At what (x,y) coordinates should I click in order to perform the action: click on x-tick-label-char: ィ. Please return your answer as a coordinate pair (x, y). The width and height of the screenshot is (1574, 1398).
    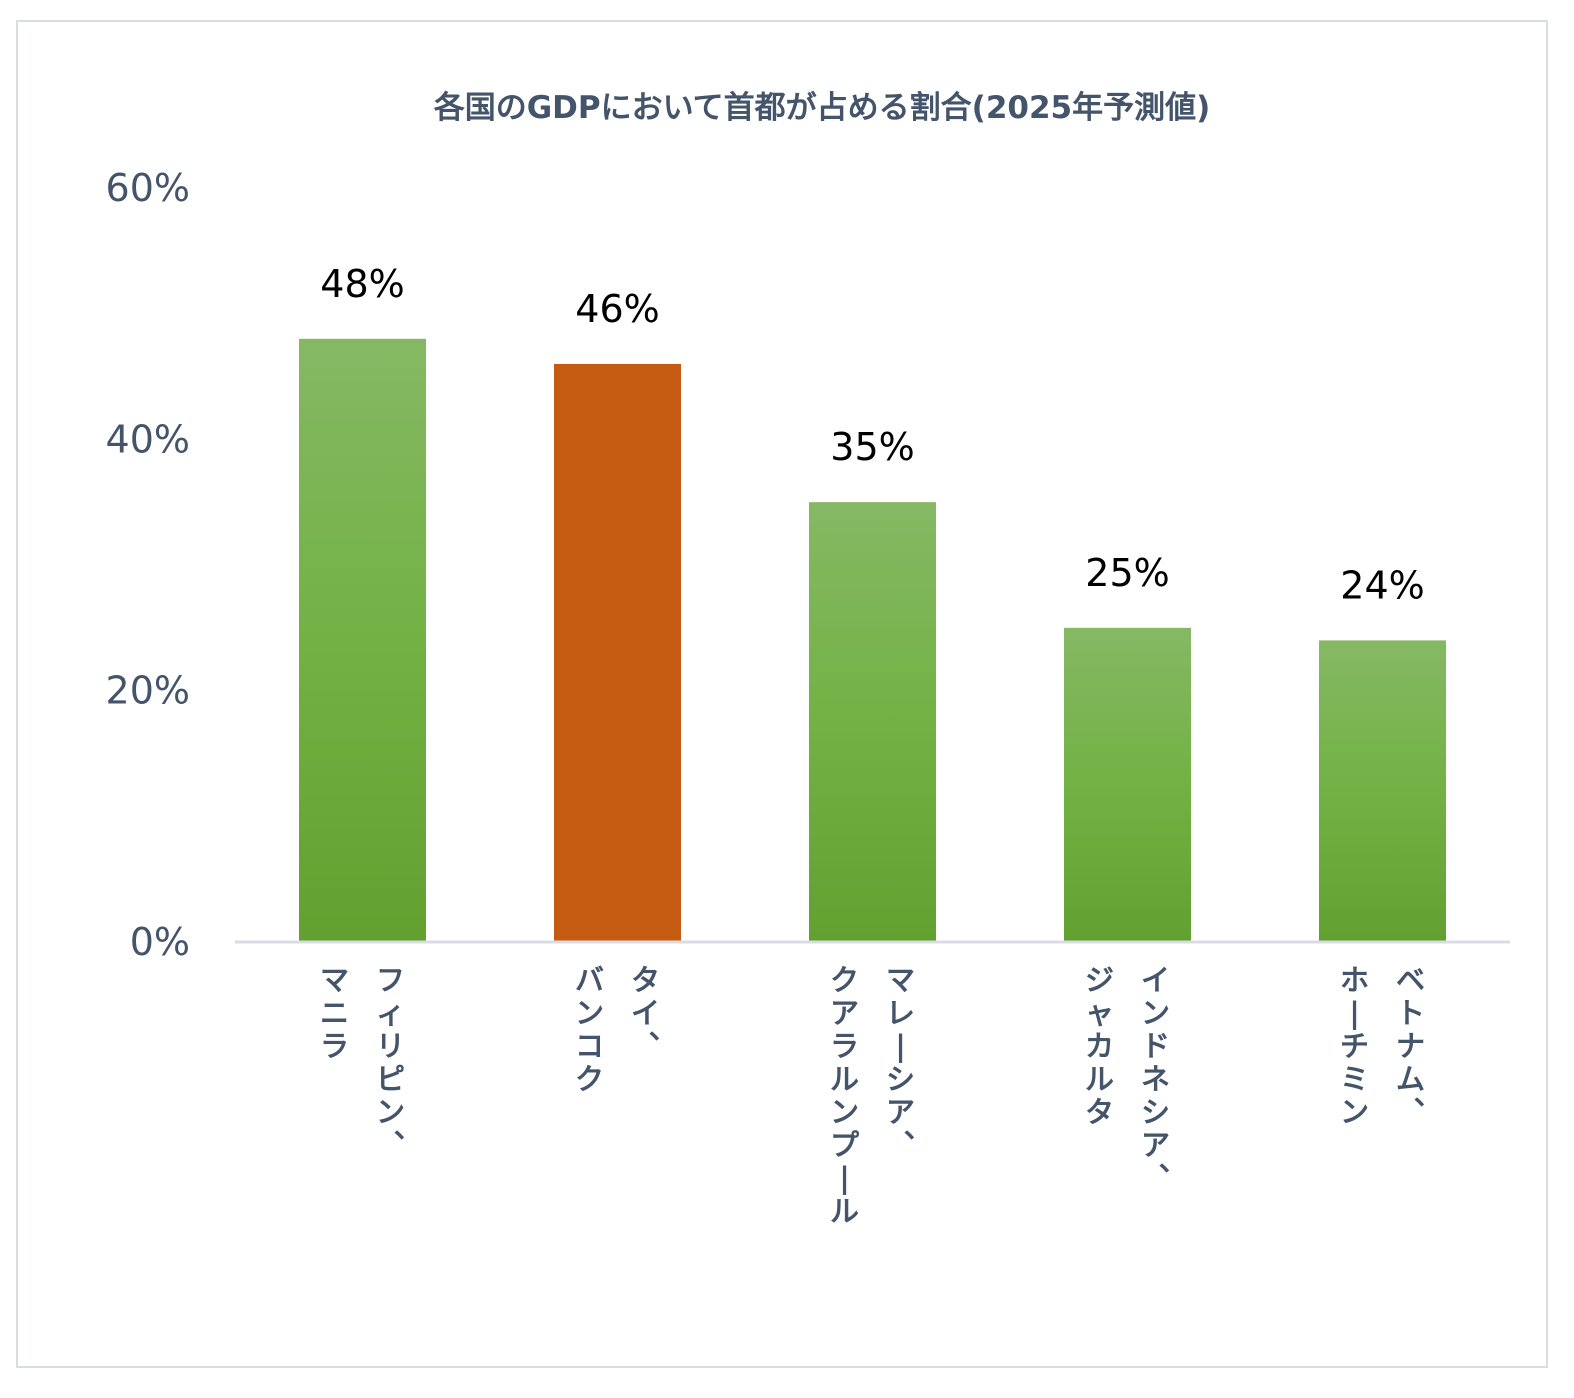
    Looking at the image, I should click on (390, 1013).